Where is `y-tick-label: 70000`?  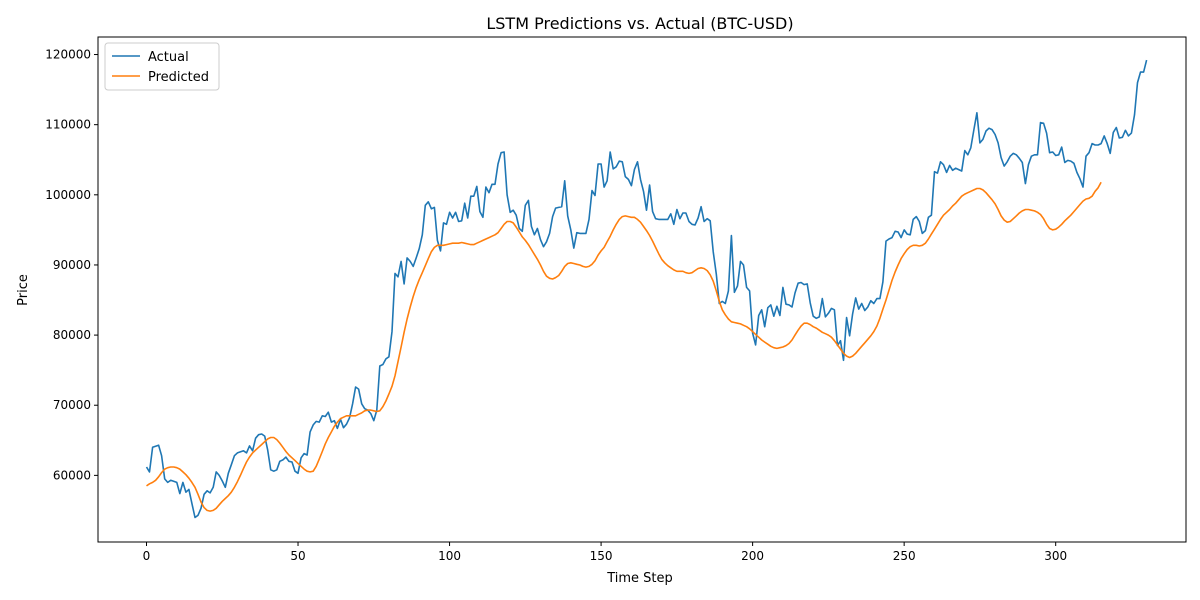 y-tick-label: 70000 is located at coordinates (72, 405).